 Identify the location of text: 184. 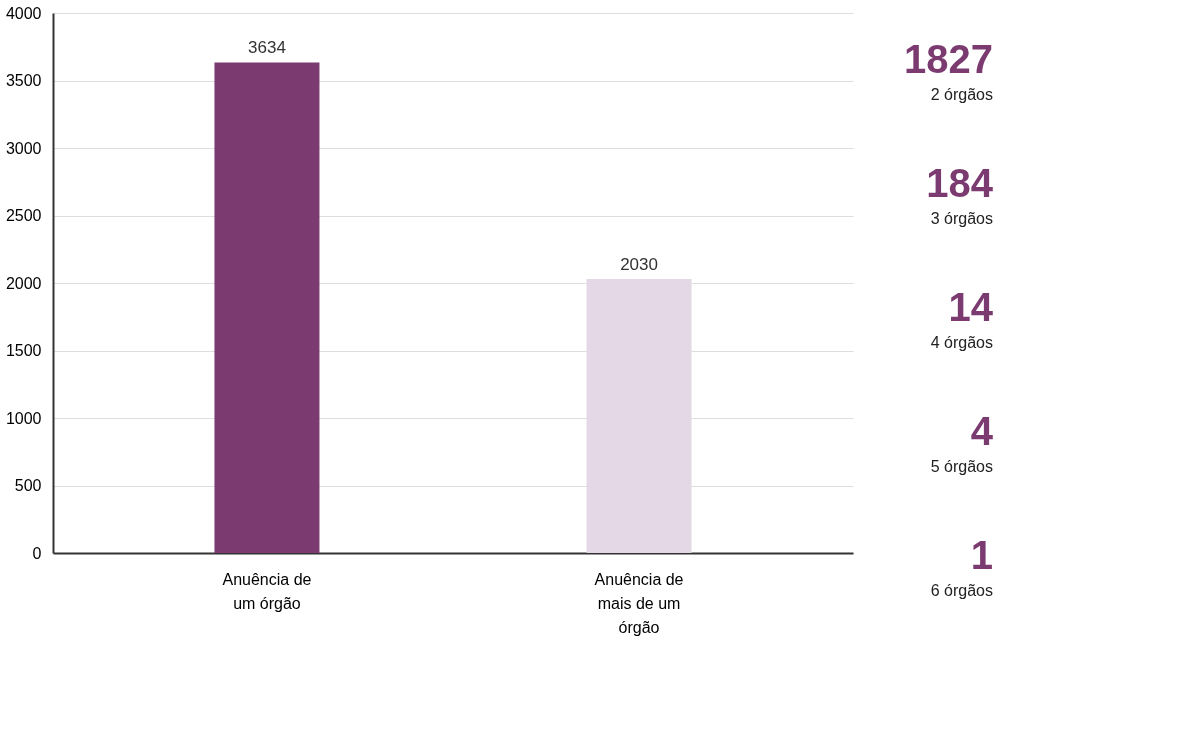
(960, 183).